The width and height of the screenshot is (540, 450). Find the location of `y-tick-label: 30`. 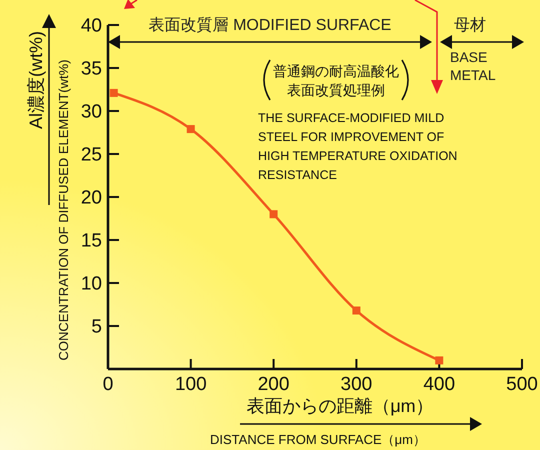

y-tick-label: 30 is located at coordinates (91, 112).